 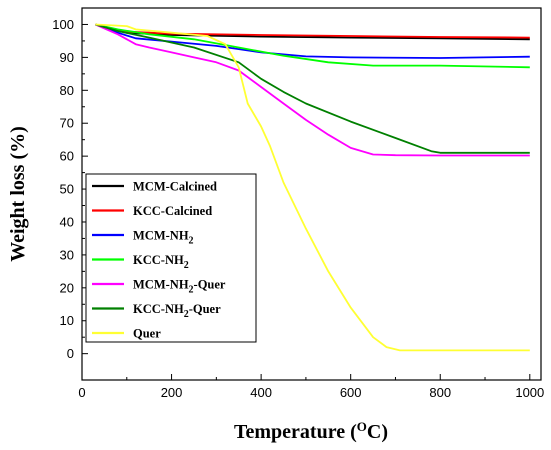 I want to click on y-tick-label: 40, so click(x=67, y=221).